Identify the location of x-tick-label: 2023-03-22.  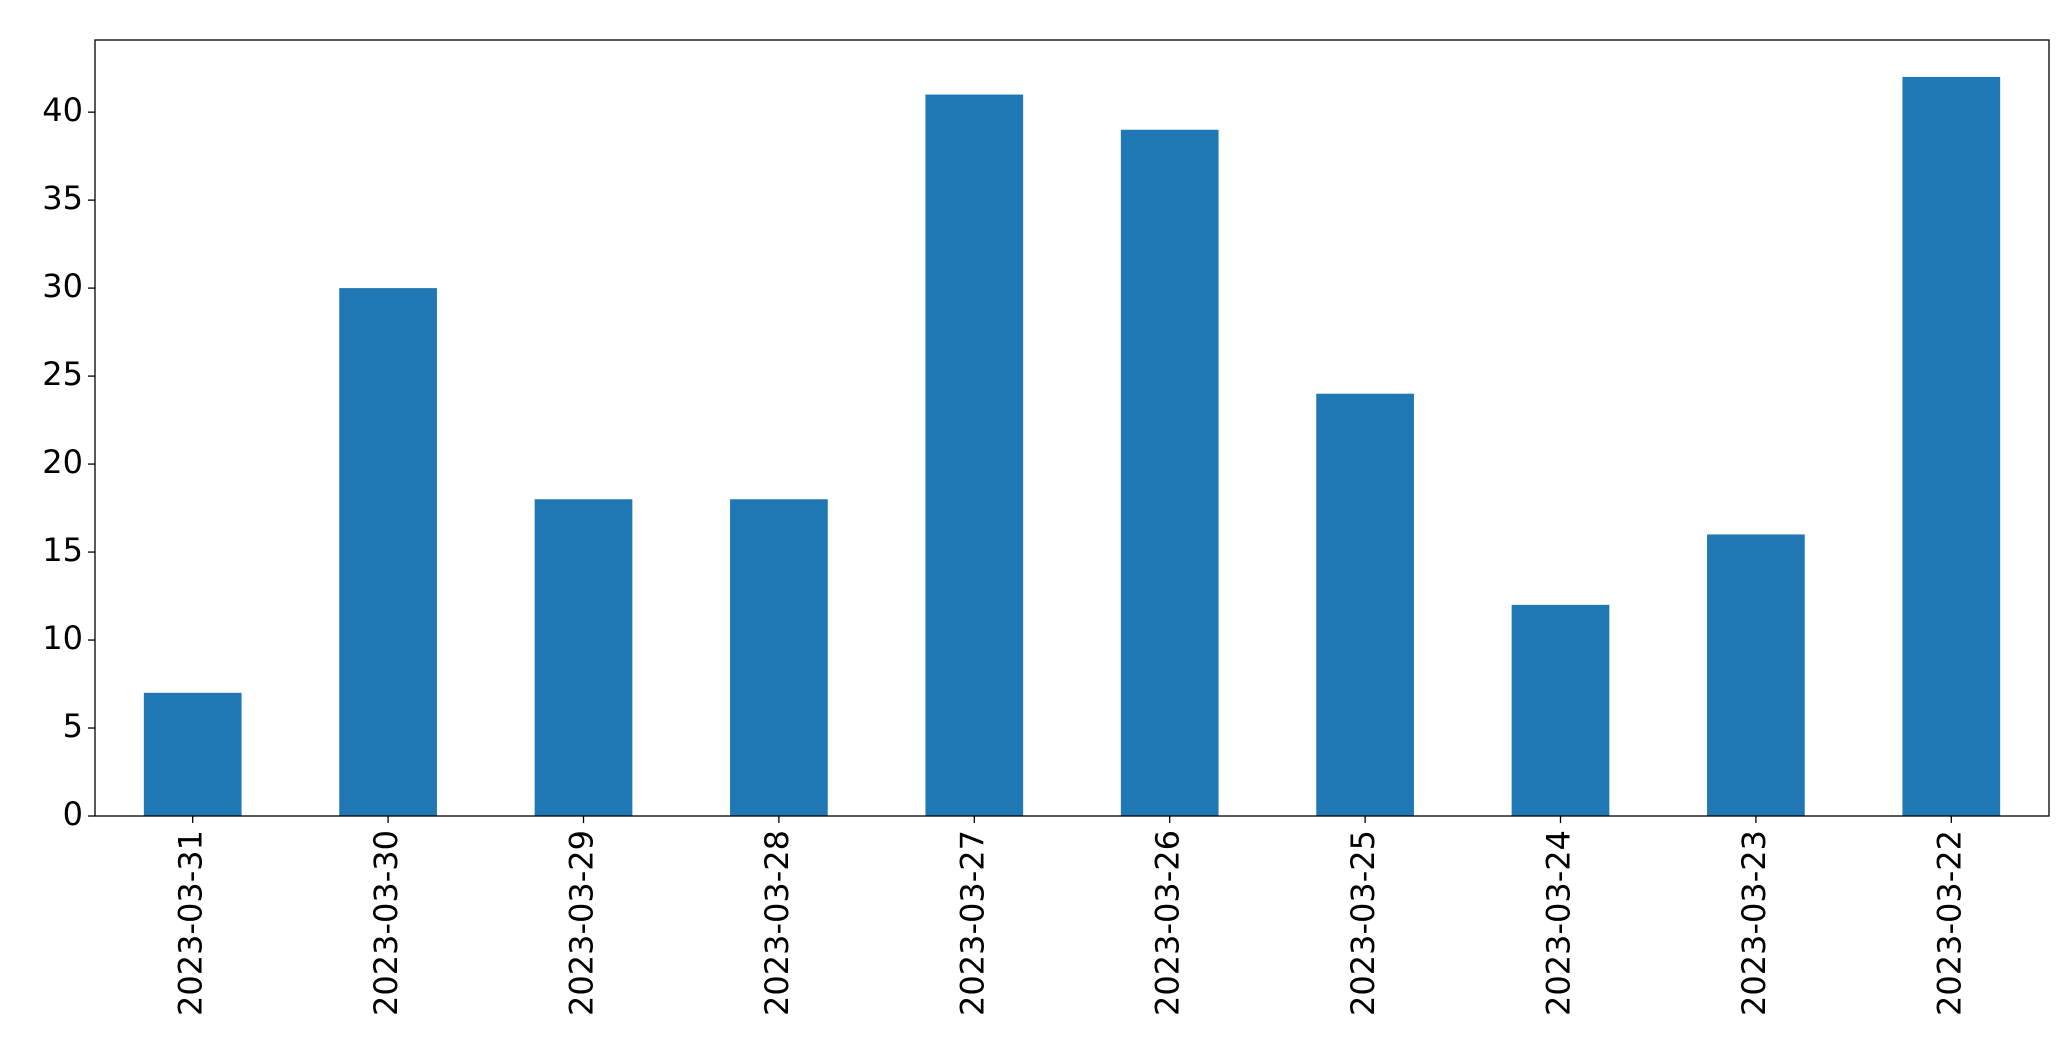
(1949, 923).